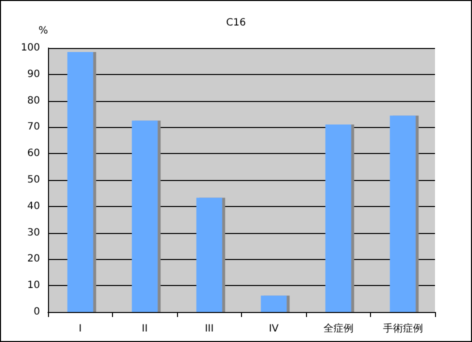 This screenshot has height=342, width=472. What do you see at coordinates (30, 48) in the screenshot?
I see `y-tick-label: 100` at bounding box center [30, 48].